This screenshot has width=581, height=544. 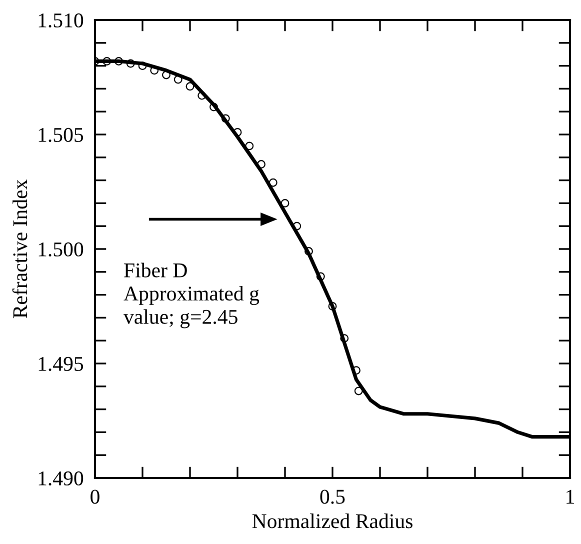 I want to click on y-tick-label: 1.490, so click(x=61, y=478).